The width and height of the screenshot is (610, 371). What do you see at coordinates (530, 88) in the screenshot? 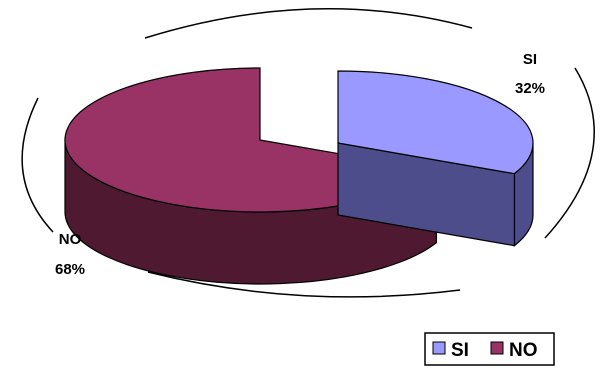
I see `data-label-si-percent: 32%` at bounding box center [530, 88].